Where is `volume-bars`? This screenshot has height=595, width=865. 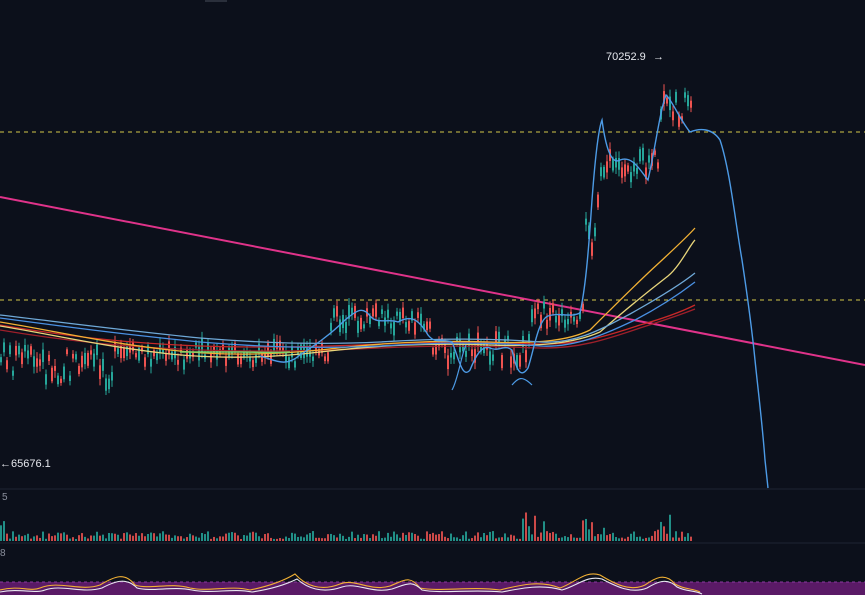
volume-bars is located at coordinates (346, 526).